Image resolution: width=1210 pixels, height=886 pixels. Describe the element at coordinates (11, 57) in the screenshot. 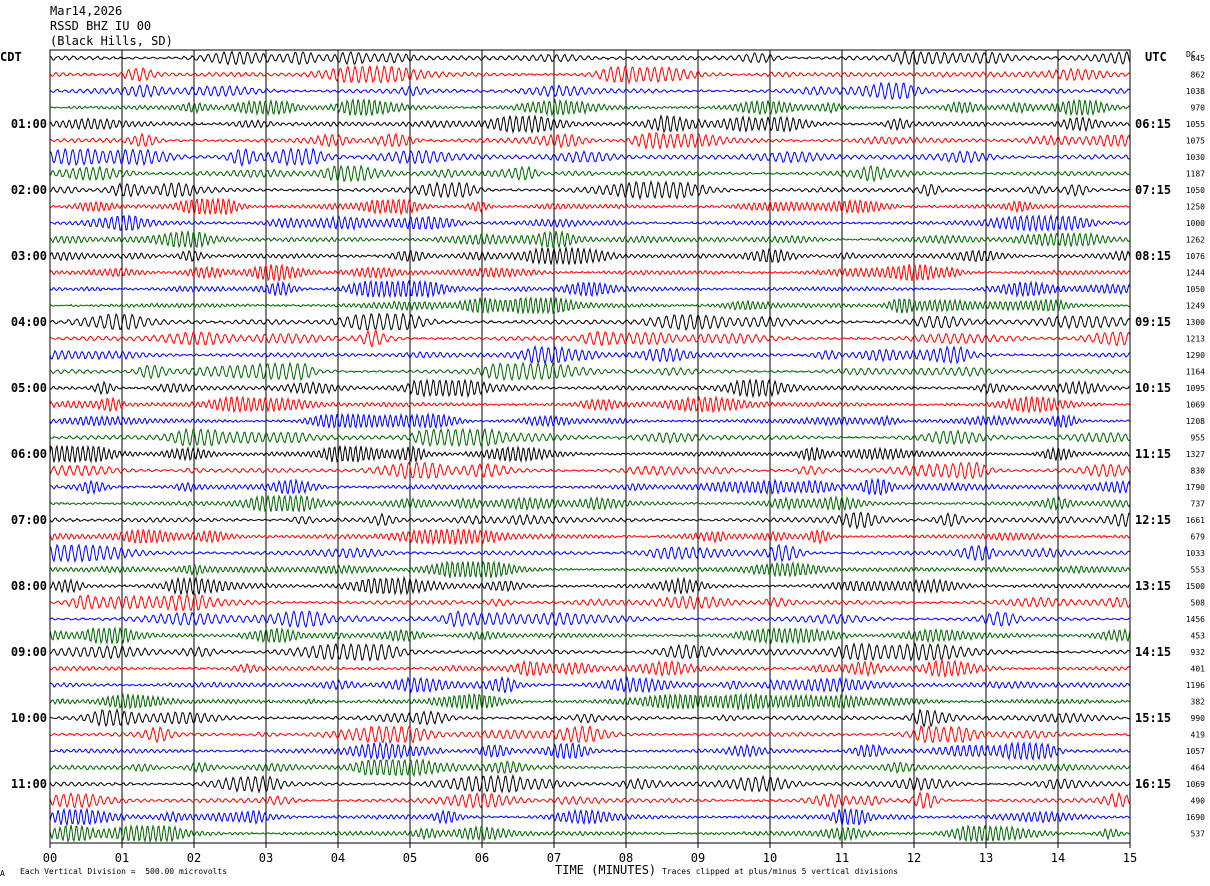

I see `left-timezone-label: CDT` at that location.